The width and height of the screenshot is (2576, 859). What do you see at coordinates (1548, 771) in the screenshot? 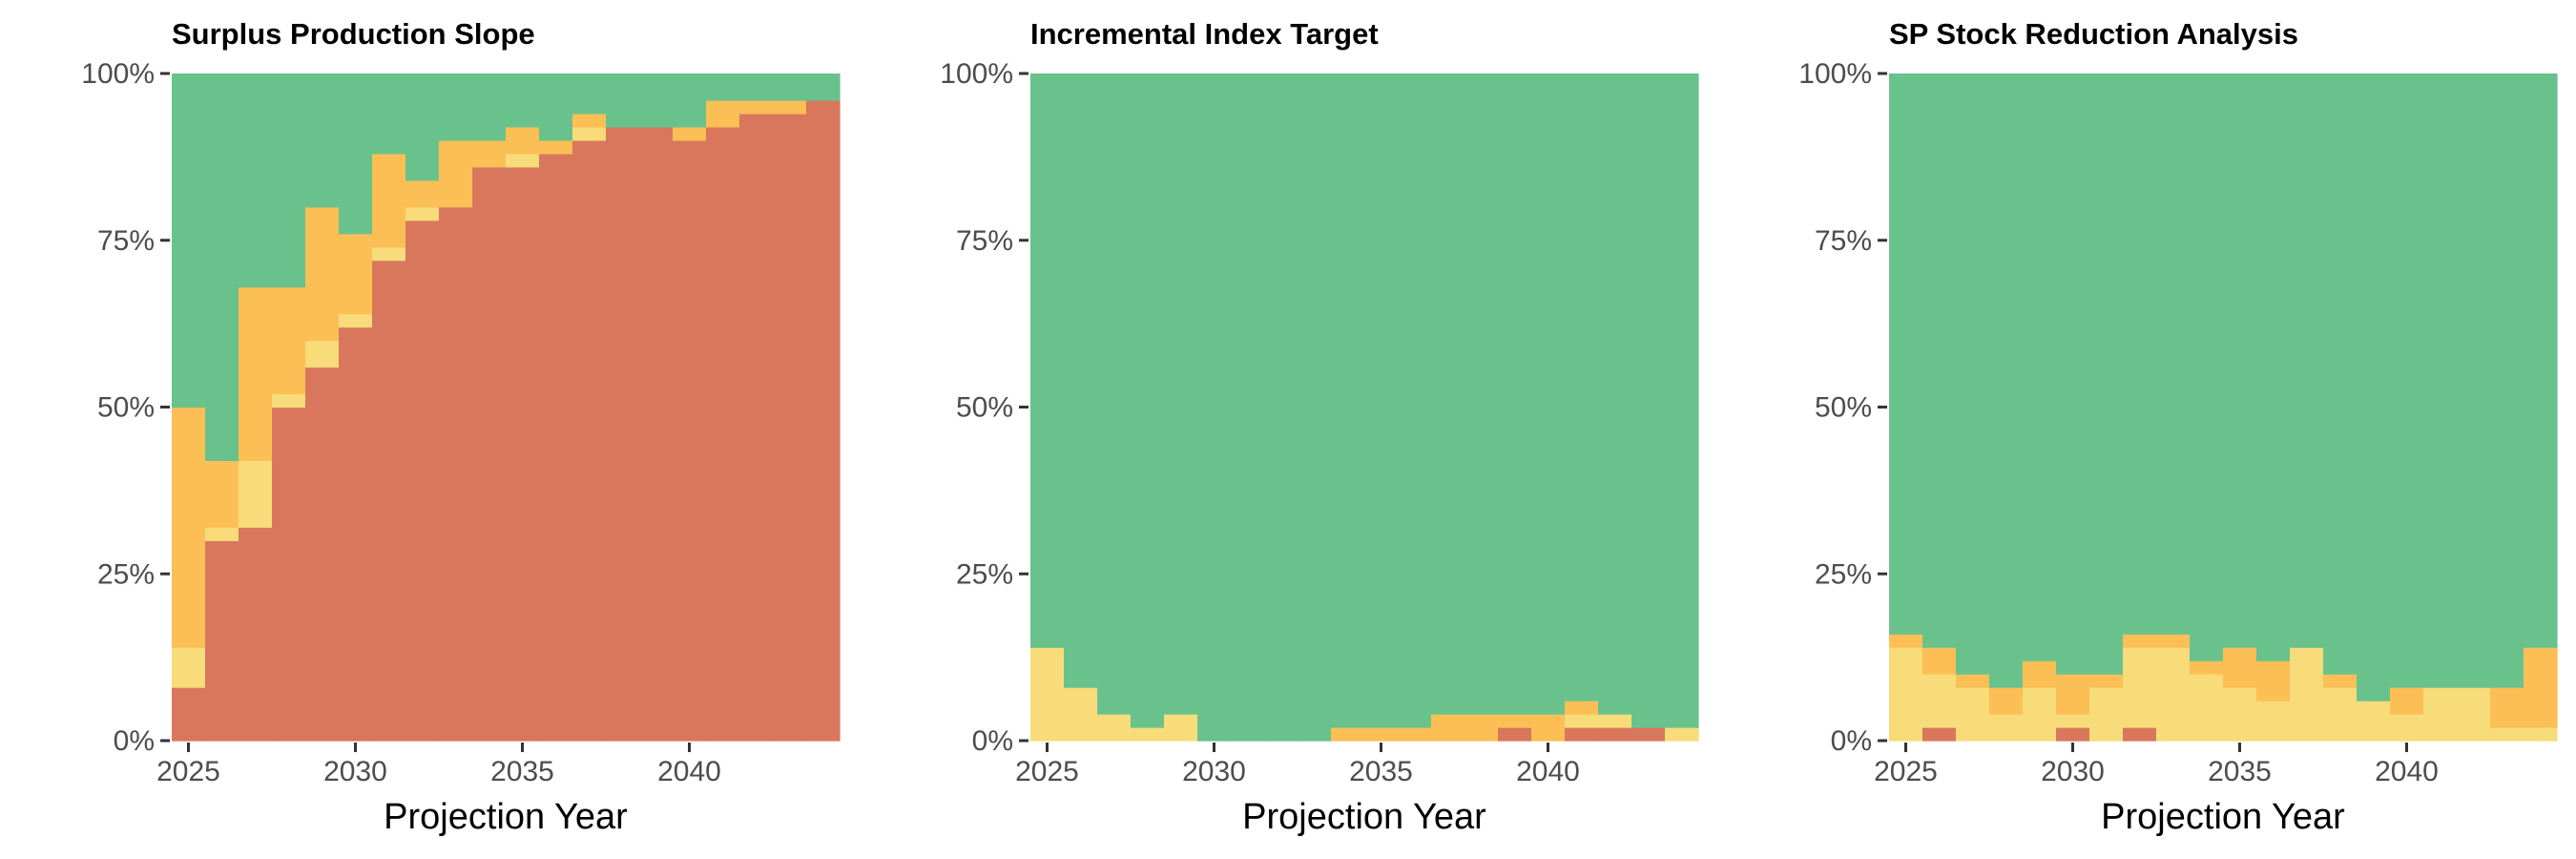
I see `x-tick-label: 2040` at bounding box center [1548, 771].